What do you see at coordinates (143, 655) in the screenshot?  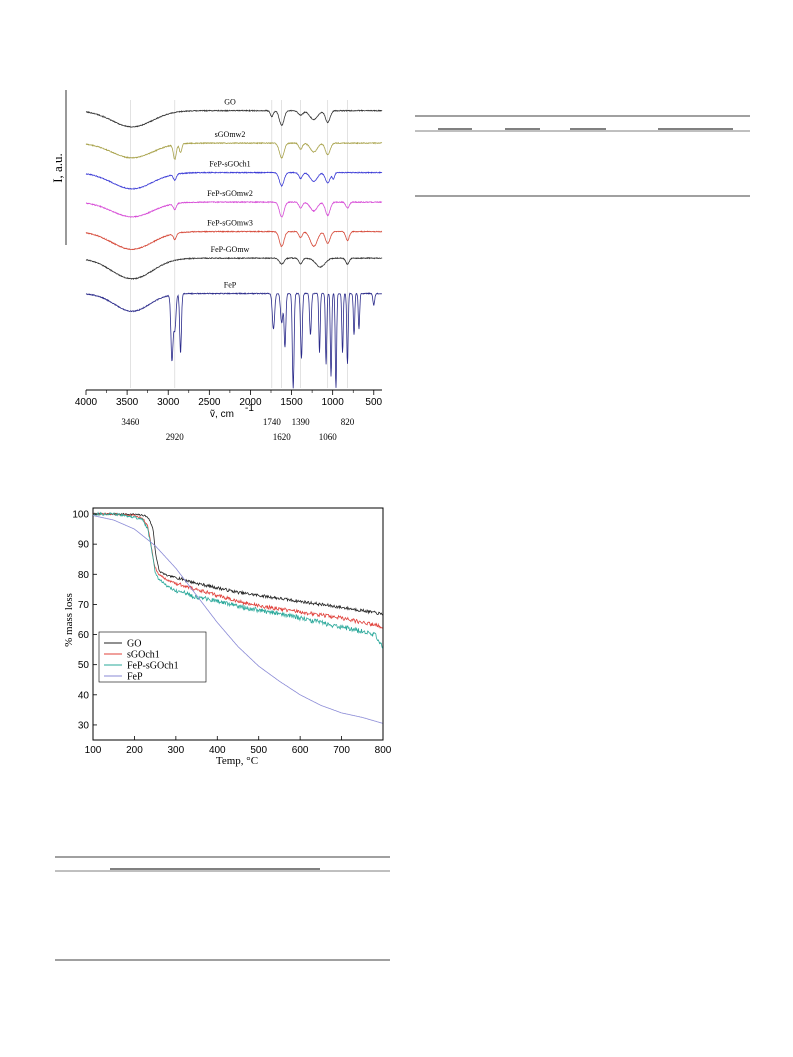 I see `legend-label: sGOch1` at bounding box center [143, 655].